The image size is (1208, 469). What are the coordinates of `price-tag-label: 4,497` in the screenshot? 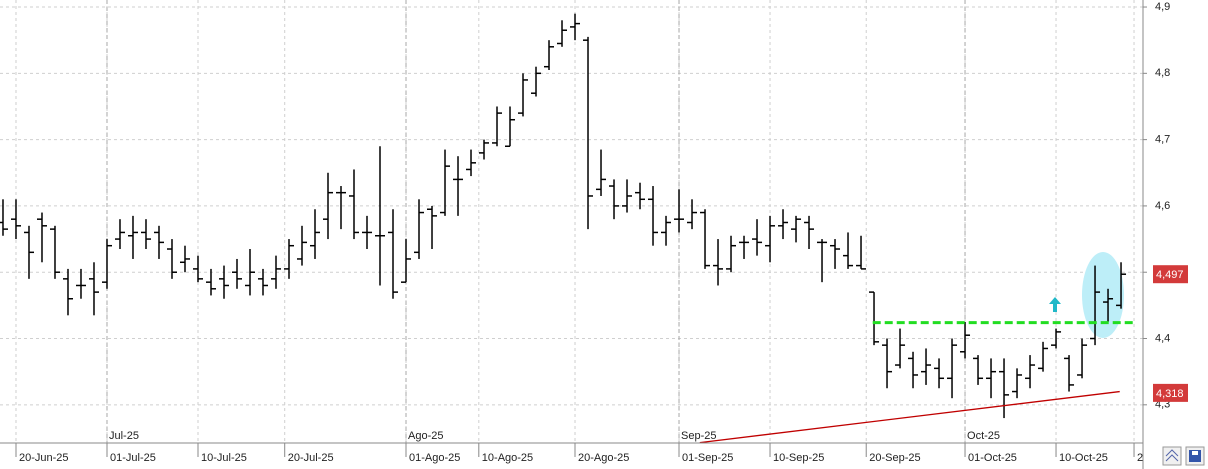 It's located at (1170, 275).